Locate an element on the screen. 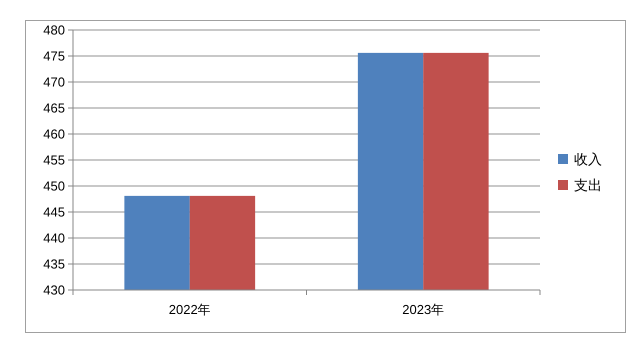 Image resolution: width=640 pixels, height=343 pixels. y-tick-label: 440 is located at coordinates (54, 238).